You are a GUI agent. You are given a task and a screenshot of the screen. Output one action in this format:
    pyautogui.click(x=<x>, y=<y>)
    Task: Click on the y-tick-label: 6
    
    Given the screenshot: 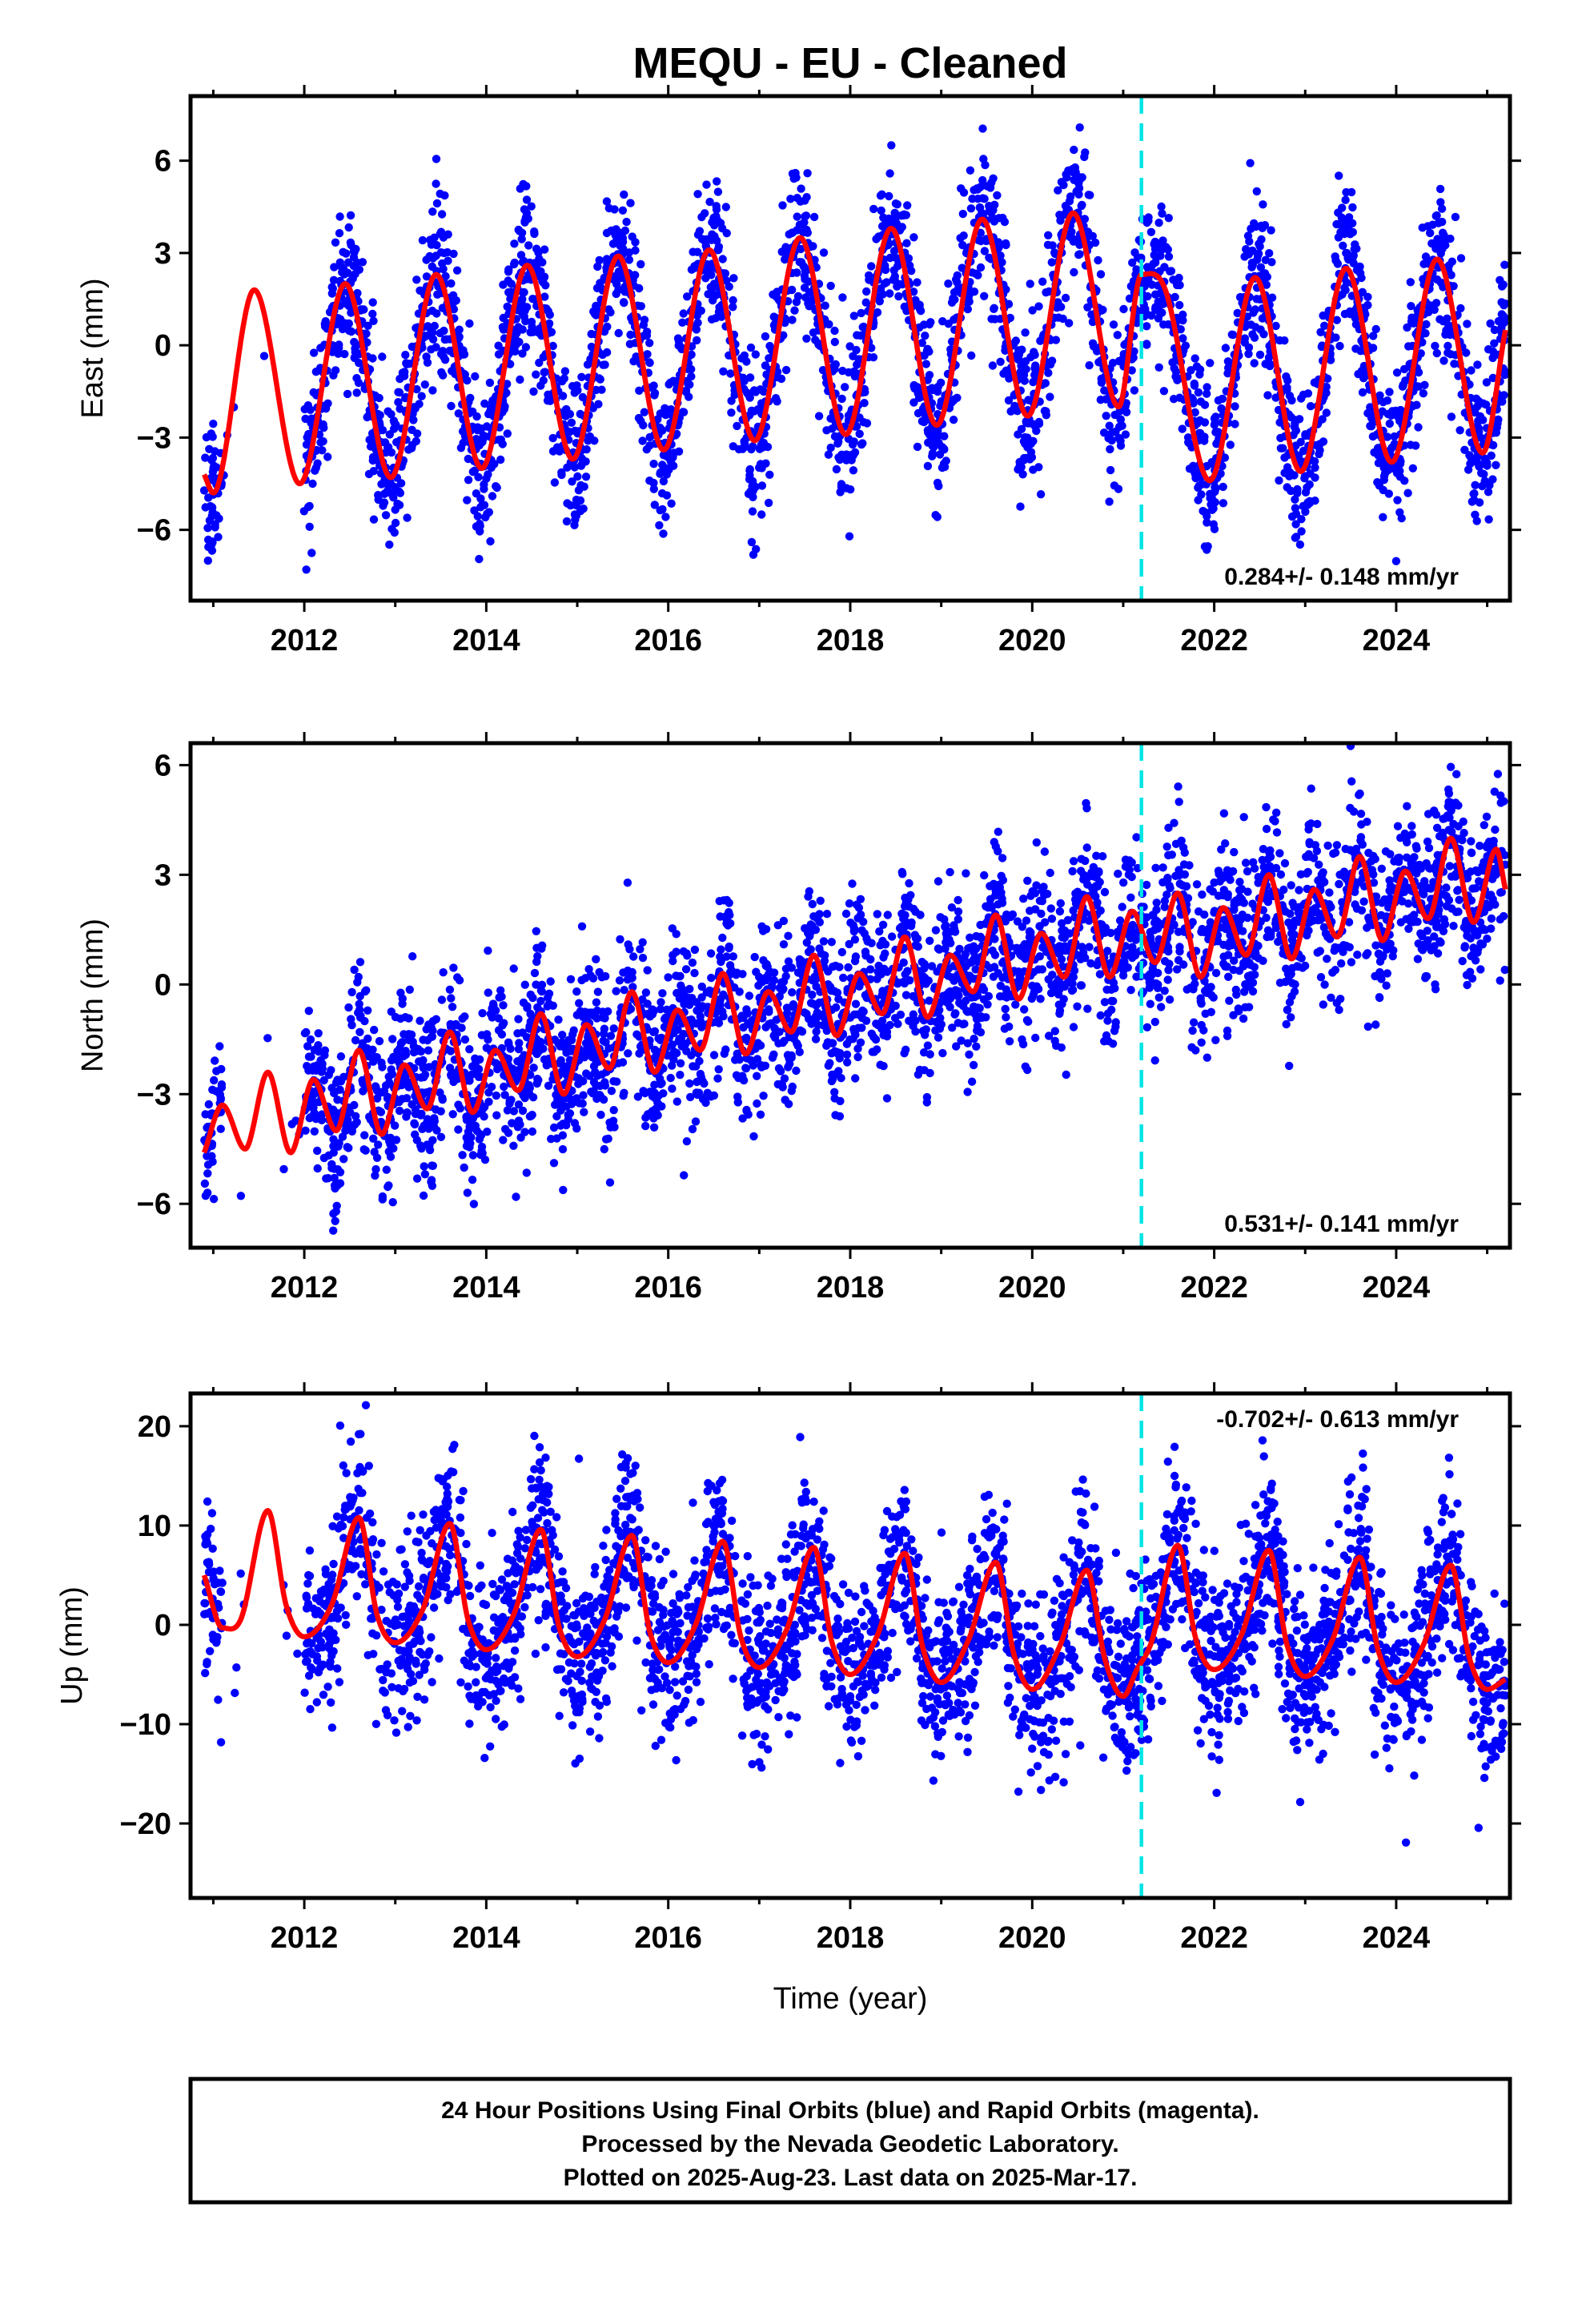 What is the action you would take?
    pyautogui.click(x=163, y=162)
    